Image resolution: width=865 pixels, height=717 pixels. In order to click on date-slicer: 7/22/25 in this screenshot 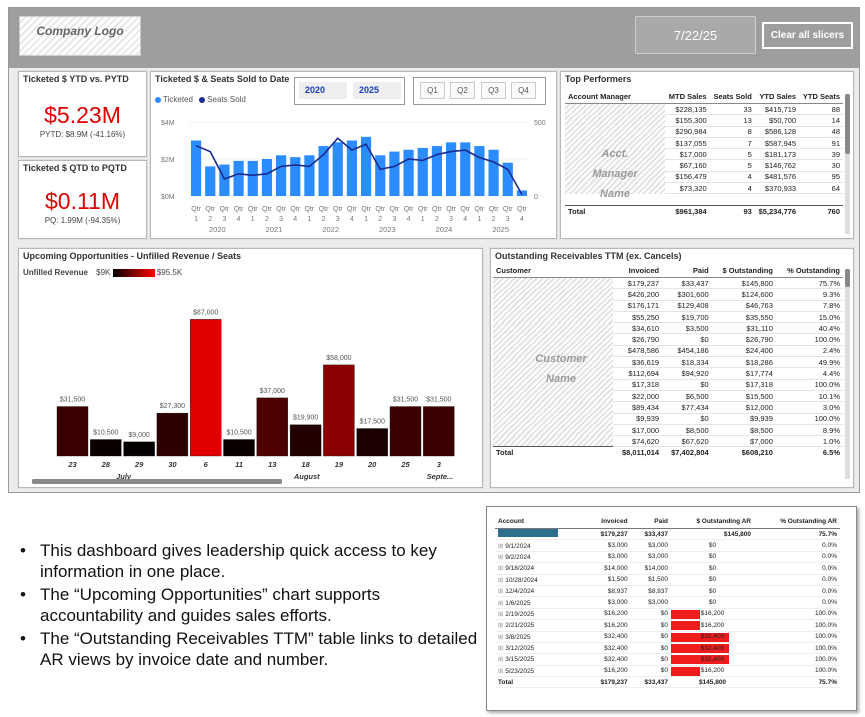, I will do `click(695, 35)`.